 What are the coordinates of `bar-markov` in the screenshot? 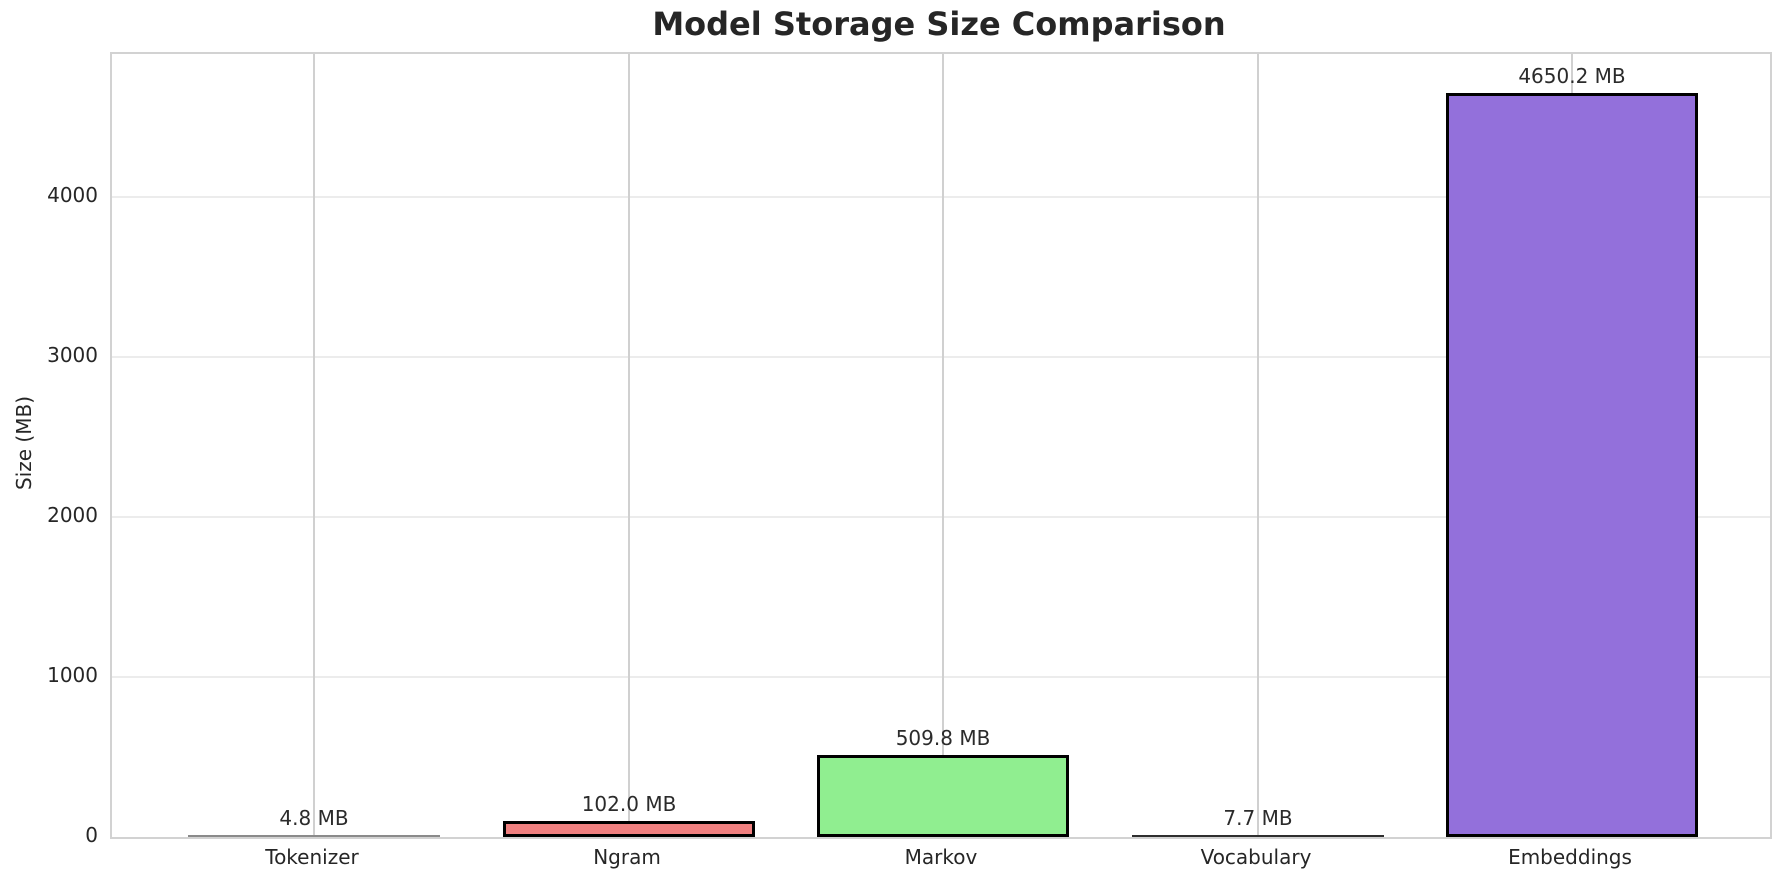 It's located at (943, 796).